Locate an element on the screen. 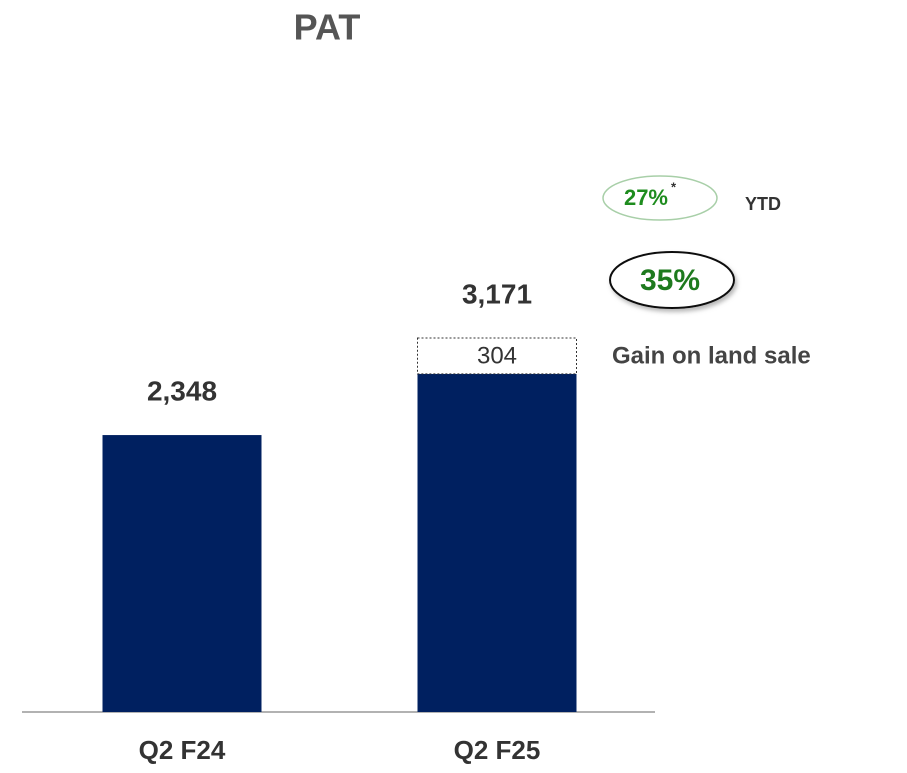  legend-label: Gain on land sale is located at coordinates (711, 355).